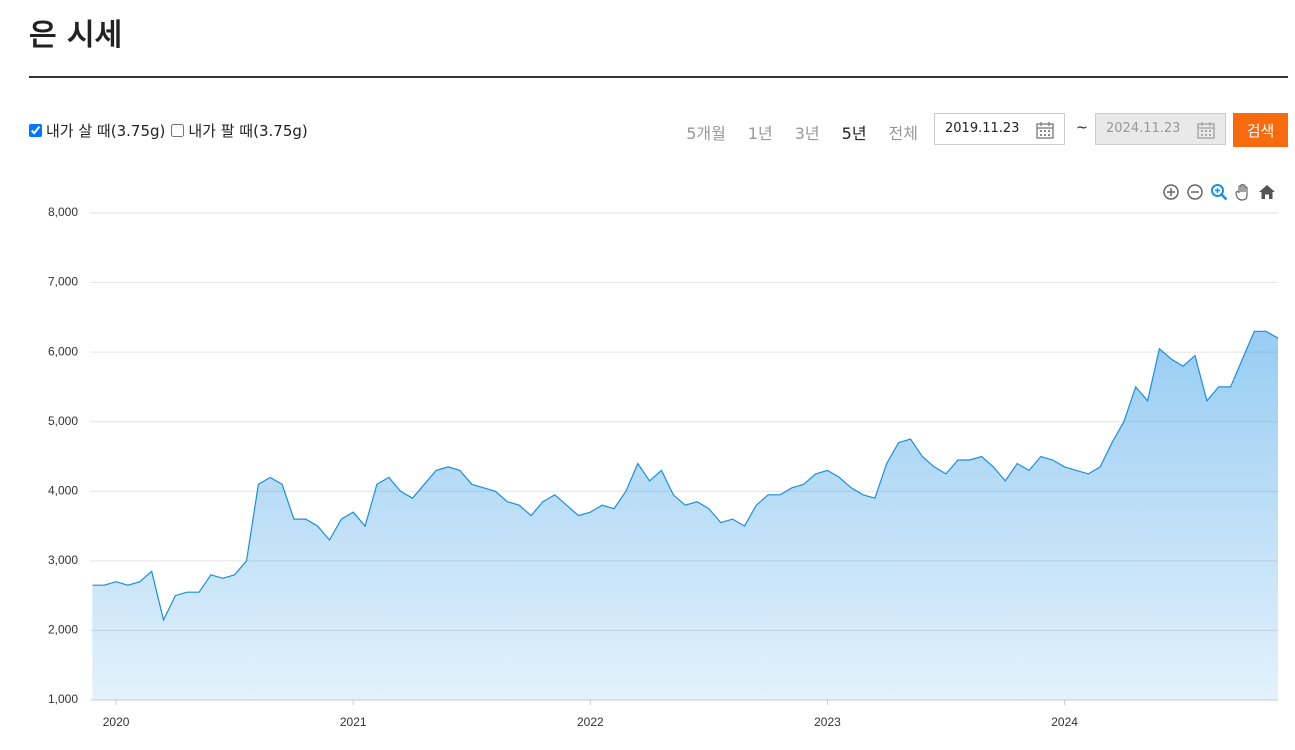  What do you see at coordinates (63, 699) in the screenshot?
I see `y-tick-label: 1,000` at bounding box center [63, 699].